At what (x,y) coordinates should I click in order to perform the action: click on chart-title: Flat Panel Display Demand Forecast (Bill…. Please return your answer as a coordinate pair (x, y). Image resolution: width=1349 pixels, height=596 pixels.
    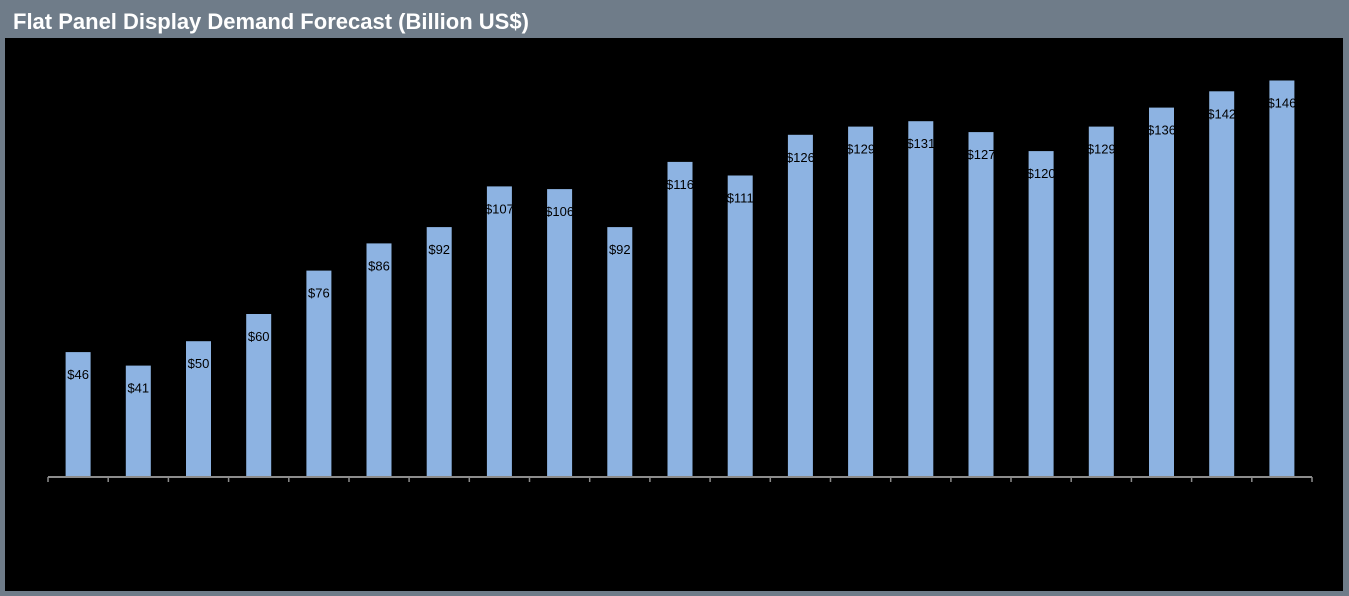
    Looking at the image, I should click on (271, 21).